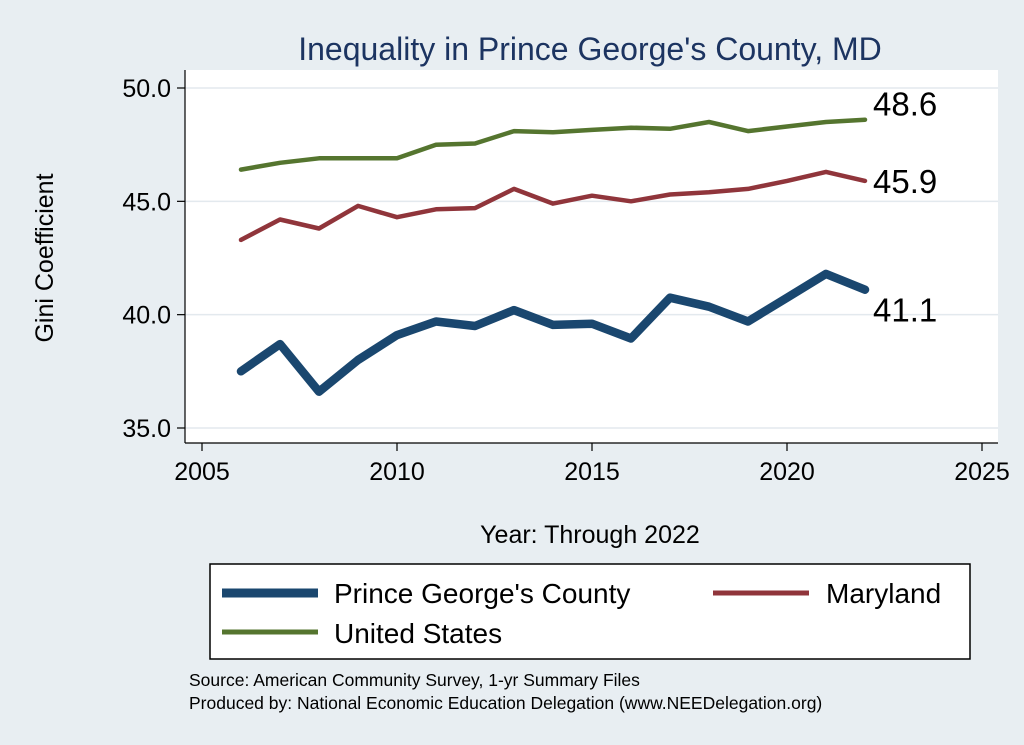 The image size is (1024, 745). What do you see at coordinates (905, 104) in the screenshot?
I see `end-label-united-states: 48.6` at bounding box center [905, 104].